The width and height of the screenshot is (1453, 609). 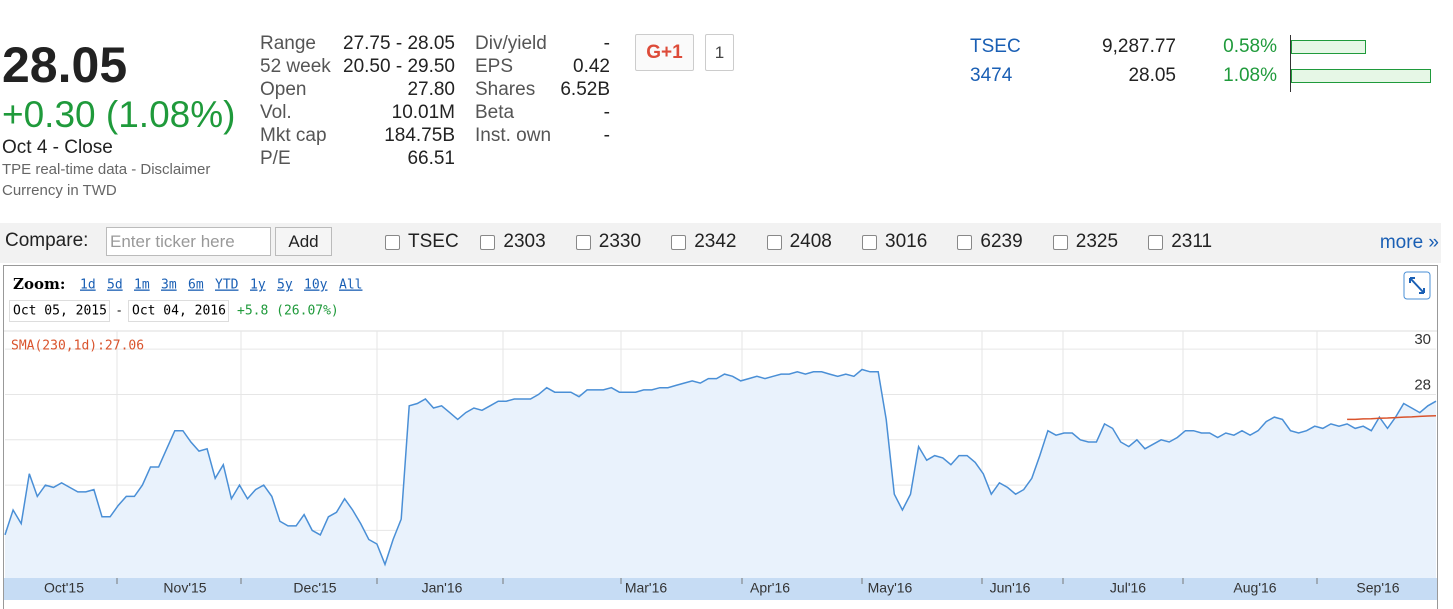 What do you see at coordinates (1422, 339) in the screenshot?
I see `y-tick-label: 30` at bounding box center [1422, 339].